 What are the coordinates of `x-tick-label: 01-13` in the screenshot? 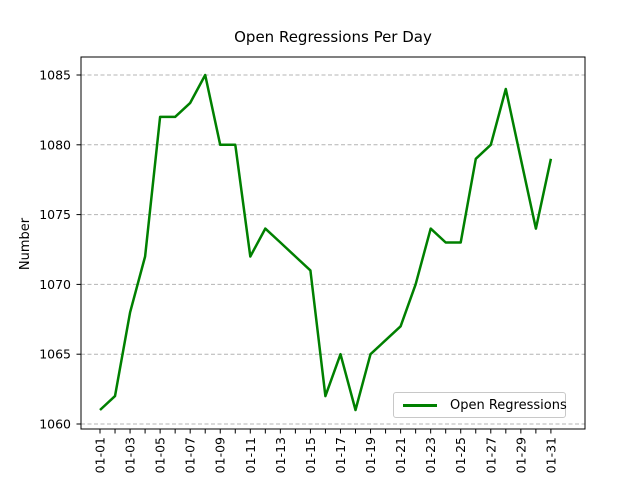 It's located at (280, 455).